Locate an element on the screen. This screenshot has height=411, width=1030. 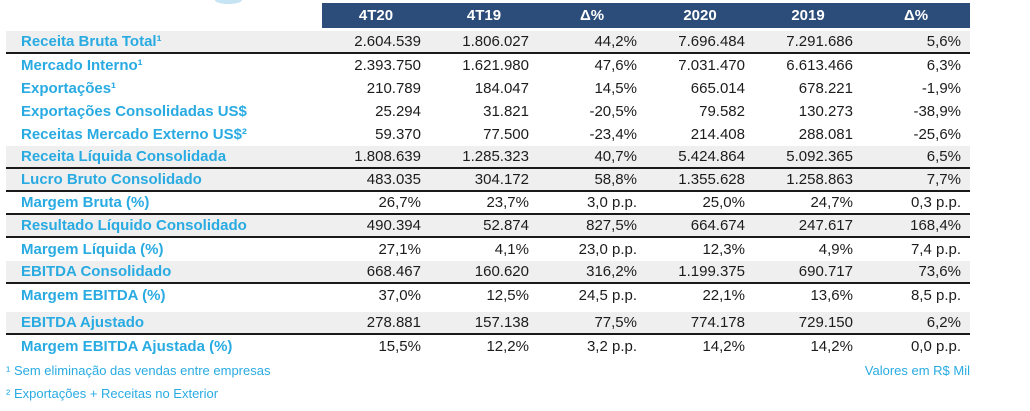
cell-4t20: 2.393.750 is located at coordinates (387, 65).